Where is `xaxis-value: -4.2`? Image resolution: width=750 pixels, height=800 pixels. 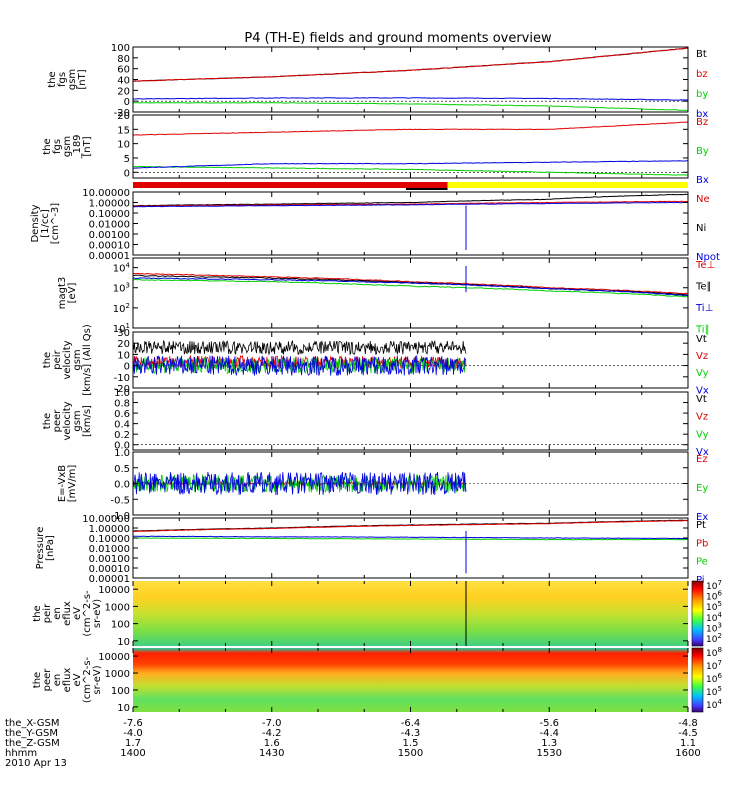
xaxis-value: -4.2 is located at coordinates (272, 733).